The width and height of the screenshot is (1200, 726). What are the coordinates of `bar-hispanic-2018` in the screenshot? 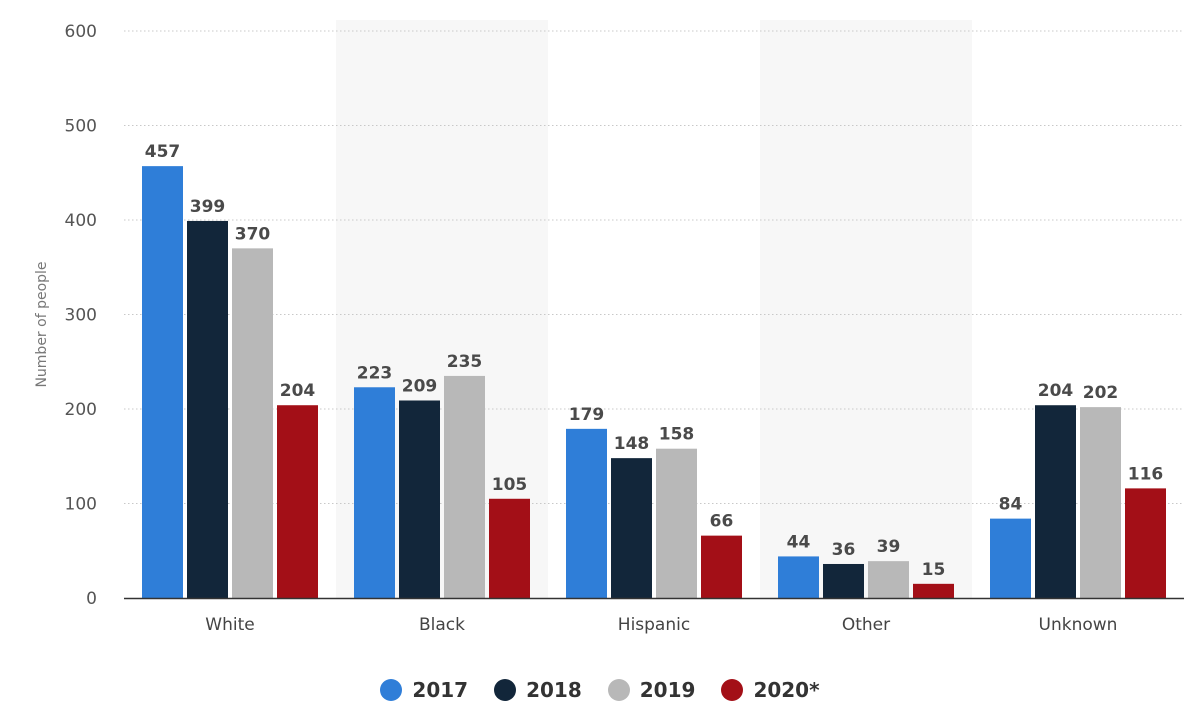 It's located at (631, 528).